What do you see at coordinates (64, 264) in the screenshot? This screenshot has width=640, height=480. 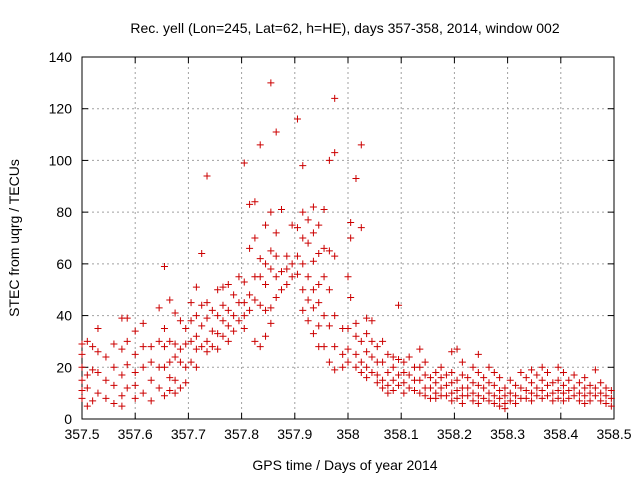 I see `y-tick-label: 60` at bounding box center [64, 264].